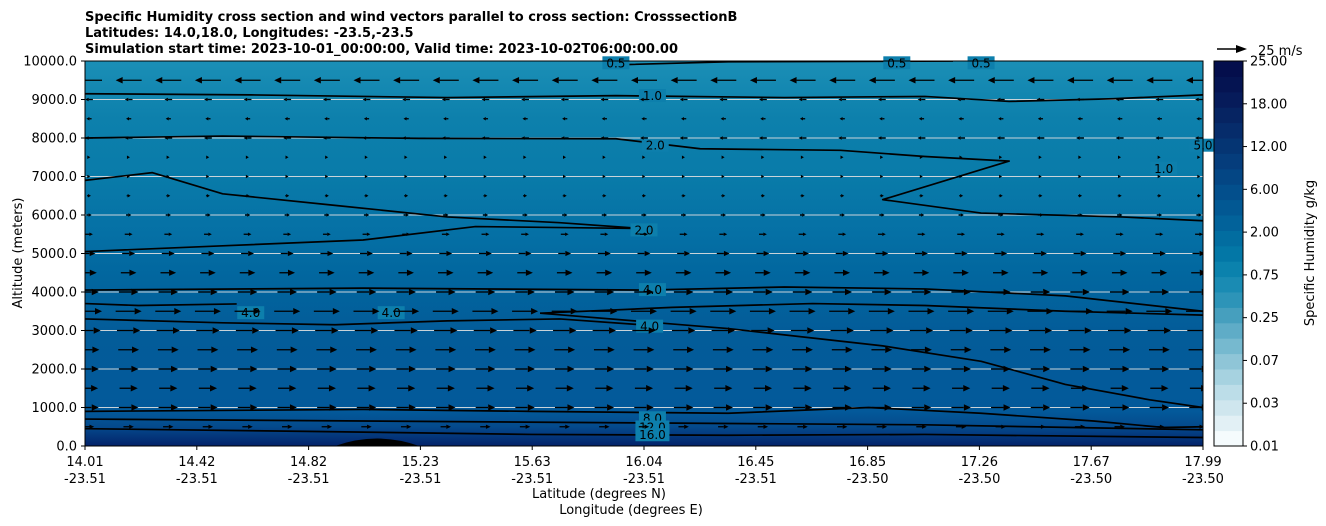 The image size is (1326, 526). What do you see at coordinates (1241, 49) in the screenshot?
I see `quiver-key-arrow-head` at bounding box center [1241, 49].